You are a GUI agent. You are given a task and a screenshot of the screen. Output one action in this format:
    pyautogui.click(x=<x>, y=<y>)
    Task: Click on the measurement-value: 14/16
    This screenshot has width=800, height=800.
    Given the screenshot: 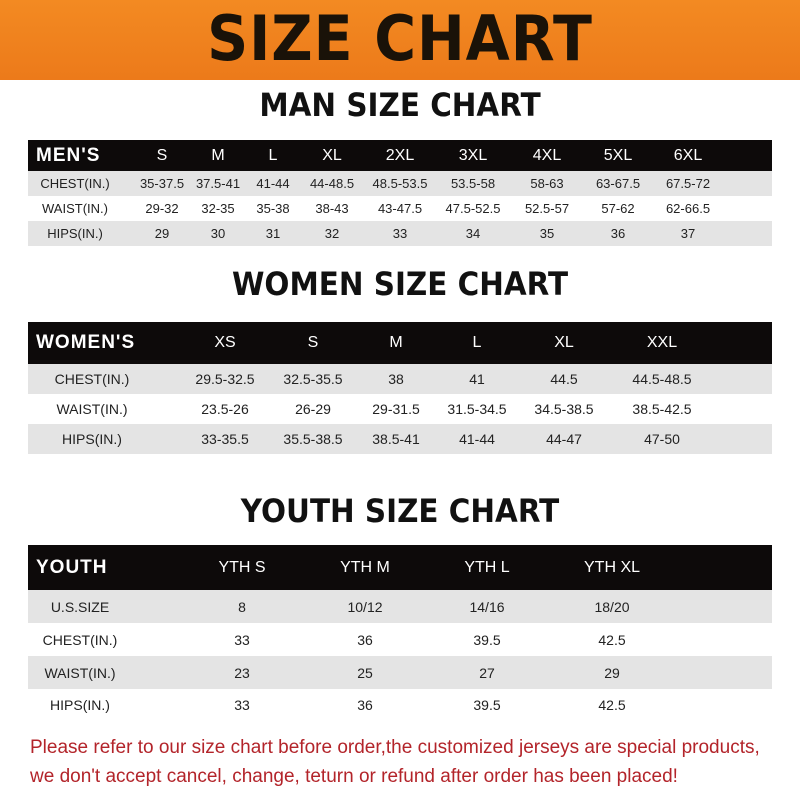 What is the action you would take?
    pyautogui.click(x=487, y=606)
    